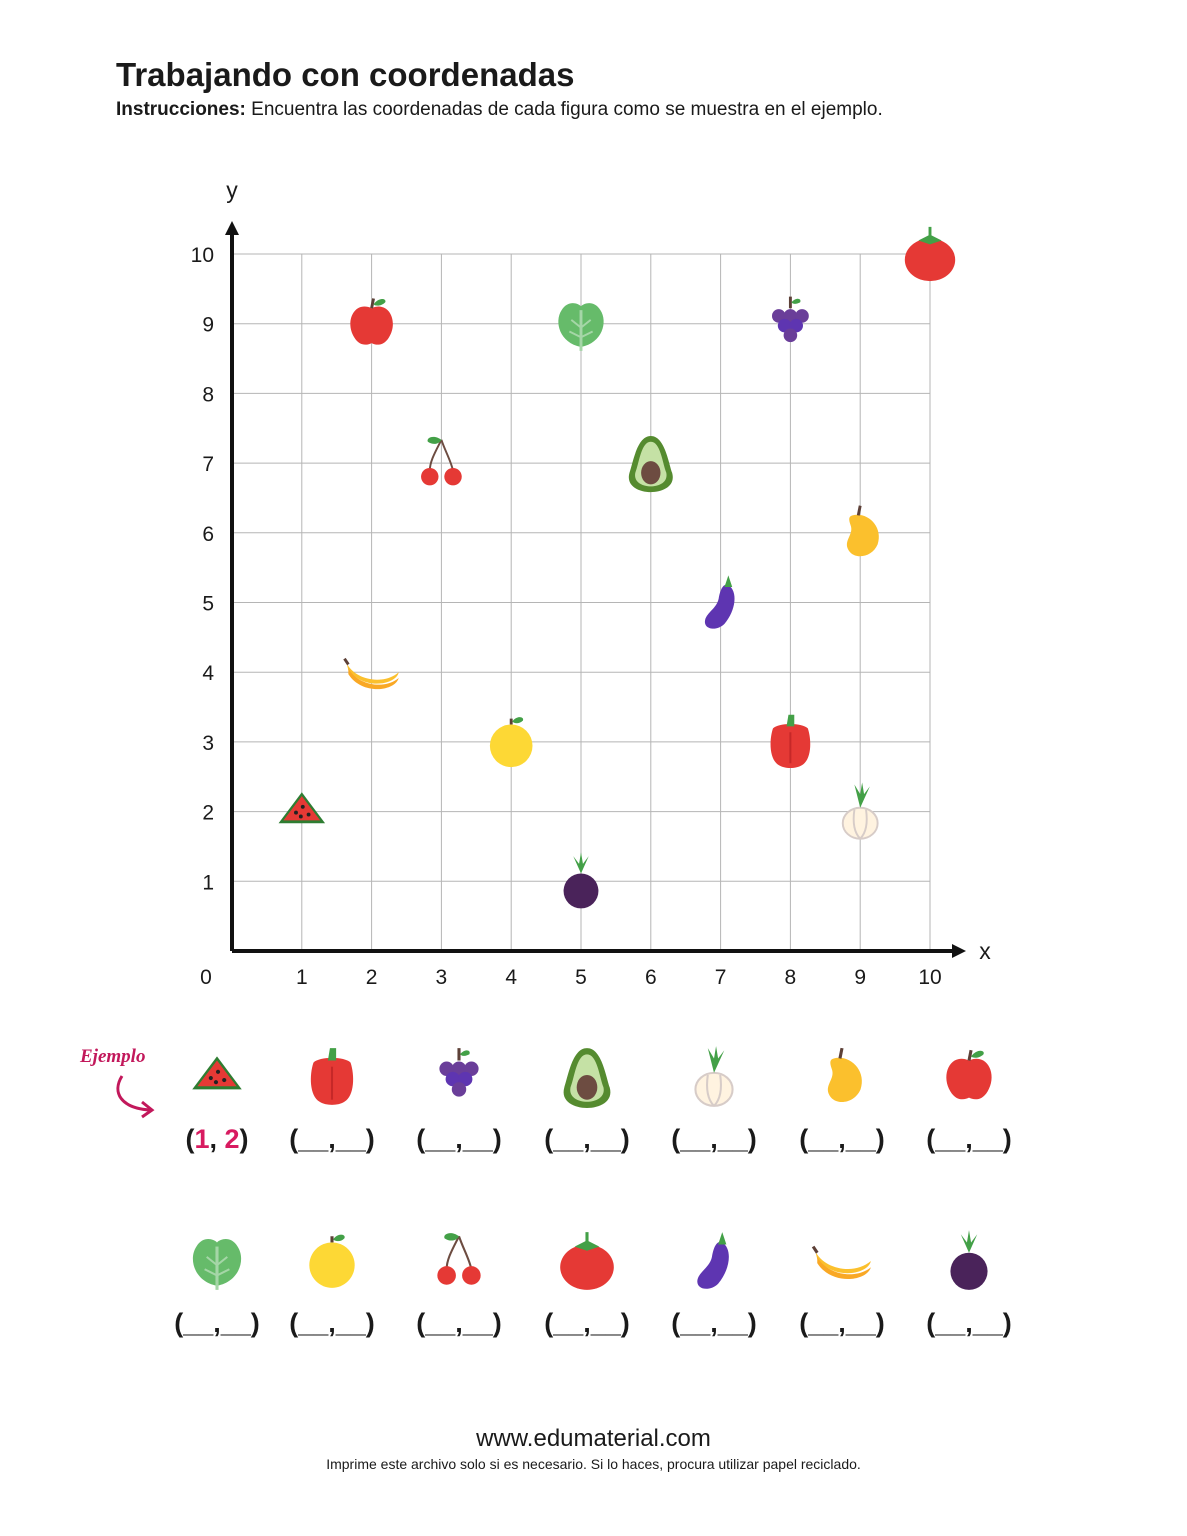 Image resolution: width=1187 pixels, height=1536 pixels. What do you see at coordinates (372, 977) in the screenshot?
I see `x-tick-label: 2` at bounding box center [372, 977].